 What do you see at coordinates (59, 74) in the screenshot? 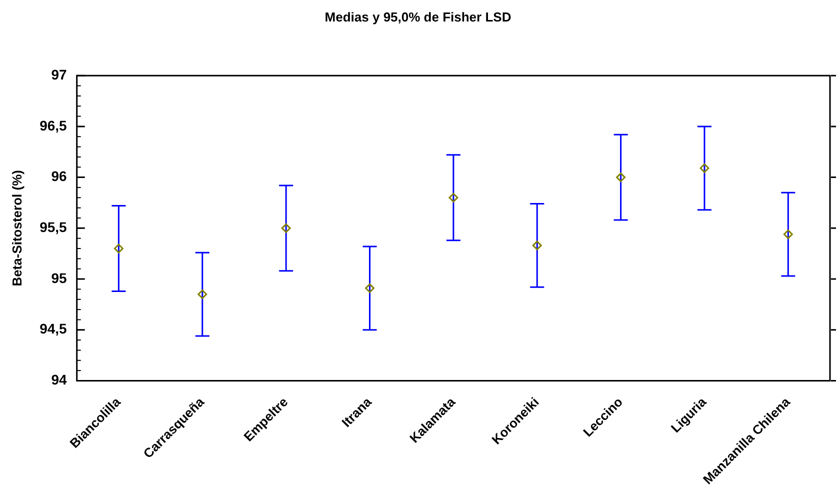
I see `y-tick-label: 97` at bounding box center [59, 74].